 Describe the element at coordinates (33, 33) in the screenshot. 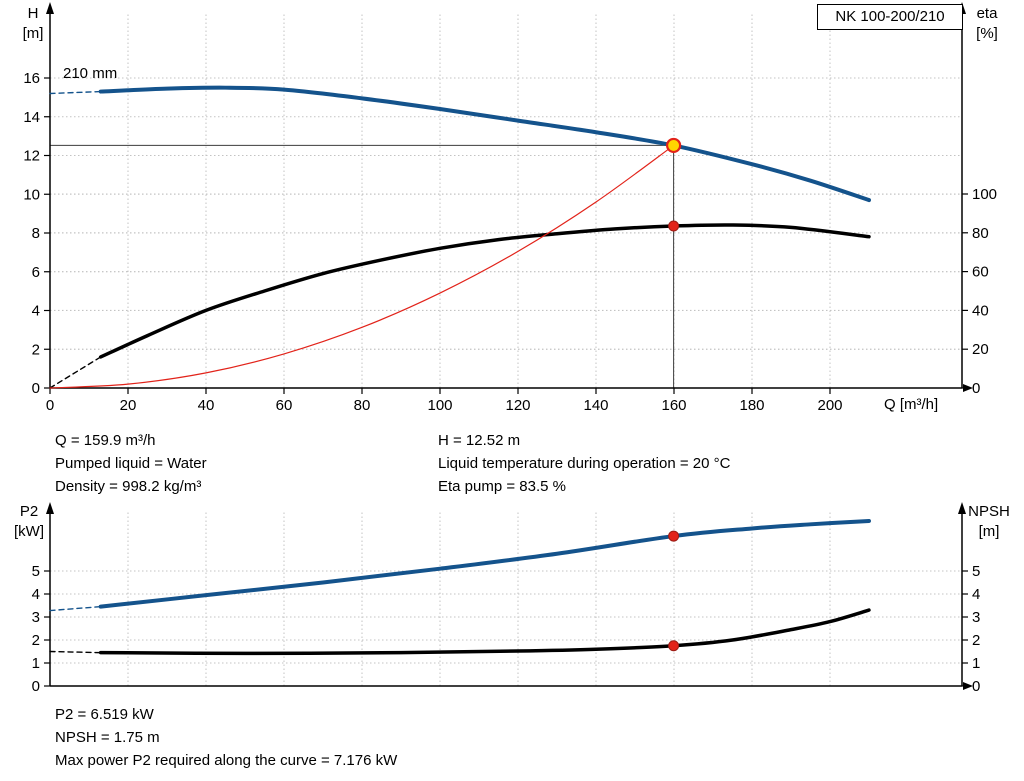

I see `h-axis-unit: [m]` at that location.